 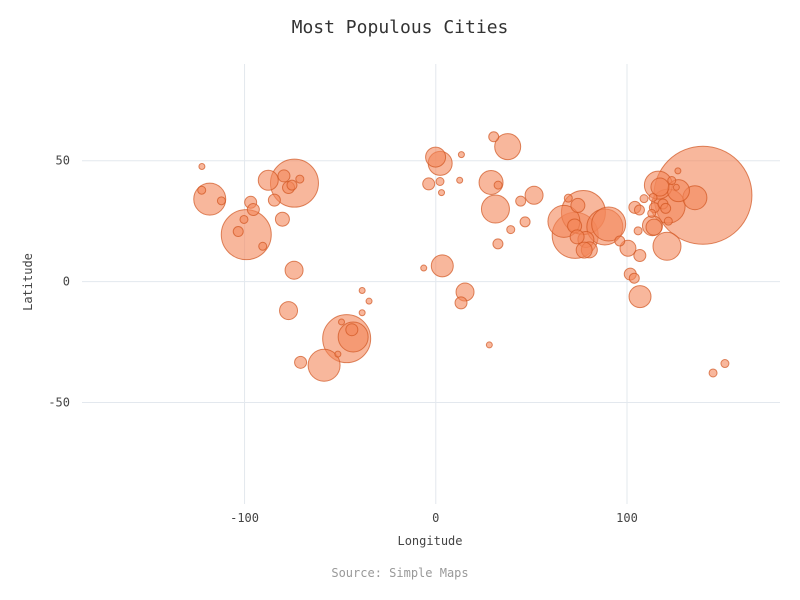 What do you see at coordinates (244, 518) in the screenshot?
I see `x-tick-label: -100` at bounding box center [244, 518].